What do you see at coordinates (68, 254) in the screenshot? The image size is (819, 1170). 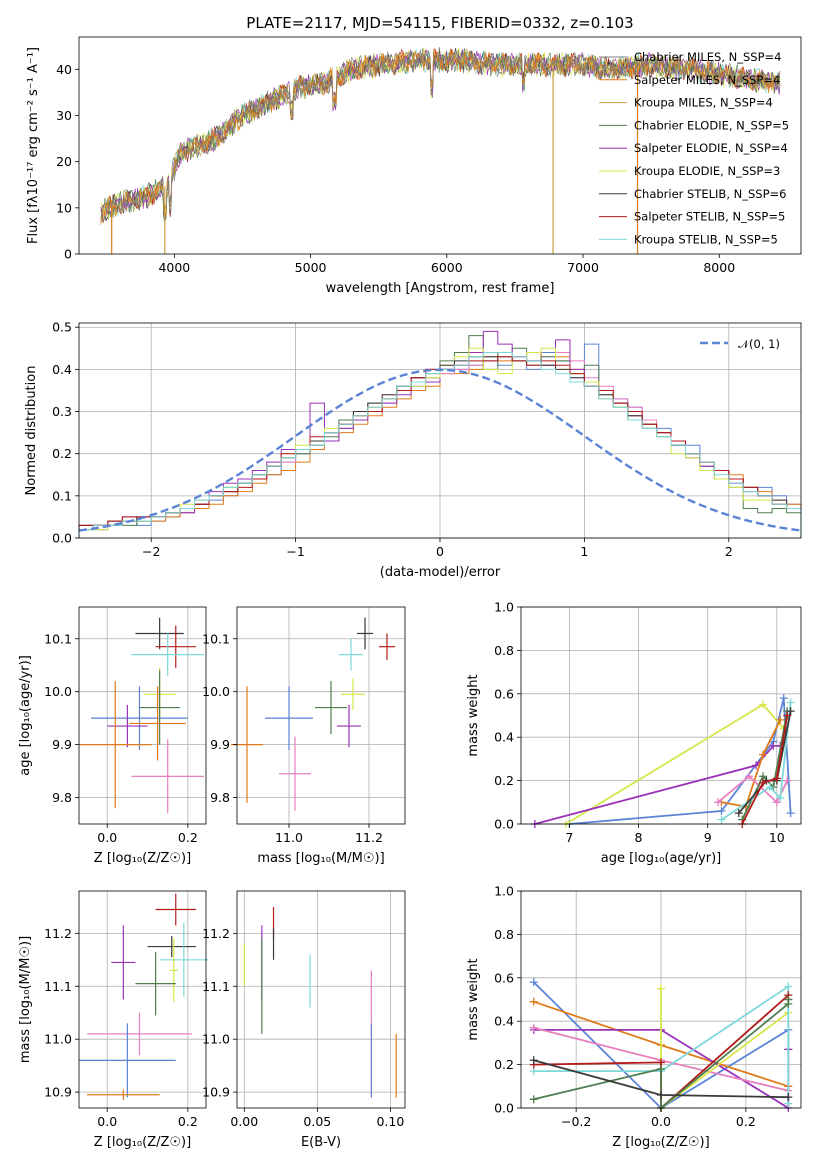 I see `y-tick-label: 0` at bounding box center [68, 254].